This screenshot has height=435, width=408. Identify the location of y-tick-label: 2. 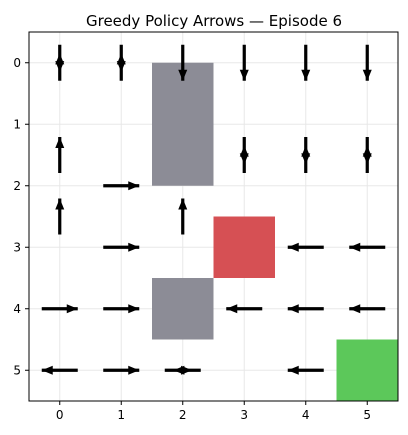
(17, 186).